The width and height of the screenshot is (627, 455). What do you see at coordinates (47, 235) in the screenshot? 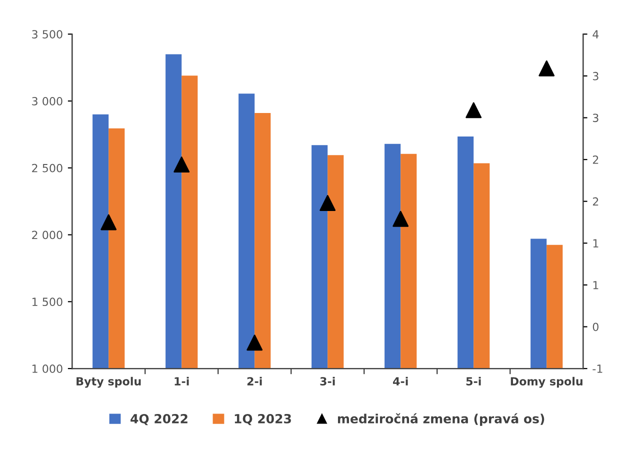
I see `y-tick-label: 2 000` at bounding box center [47, 235].